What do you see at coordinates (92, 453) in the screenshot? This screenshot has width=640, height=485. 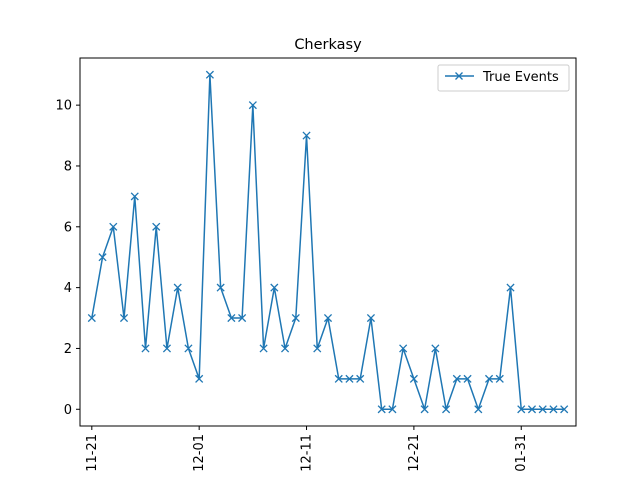 I see `x-tick-label: 11-21` at bounding box center [92, 453].